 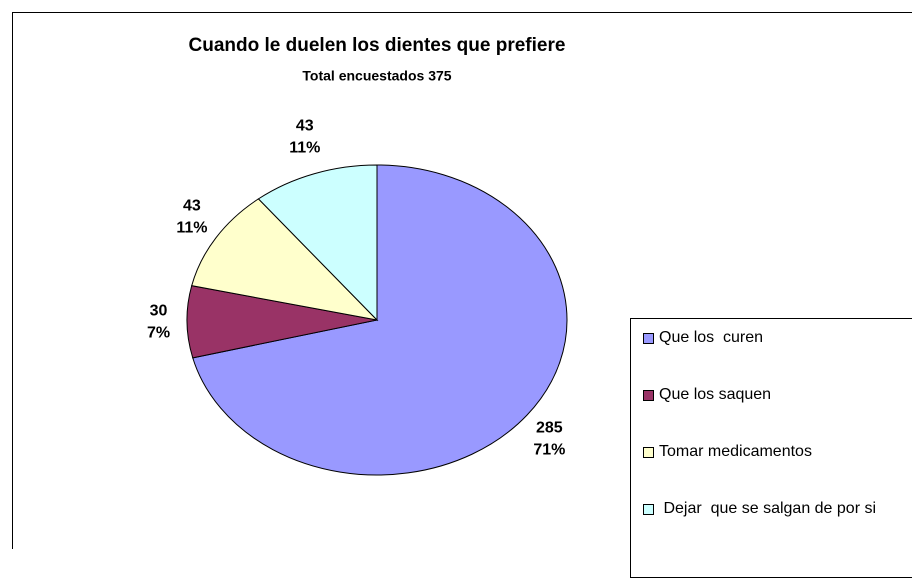 What do you see at coordinates (777, 471) in the screenshot?
I see `legend-item: Tomar medicamentos` at bounding box center [777, 471].